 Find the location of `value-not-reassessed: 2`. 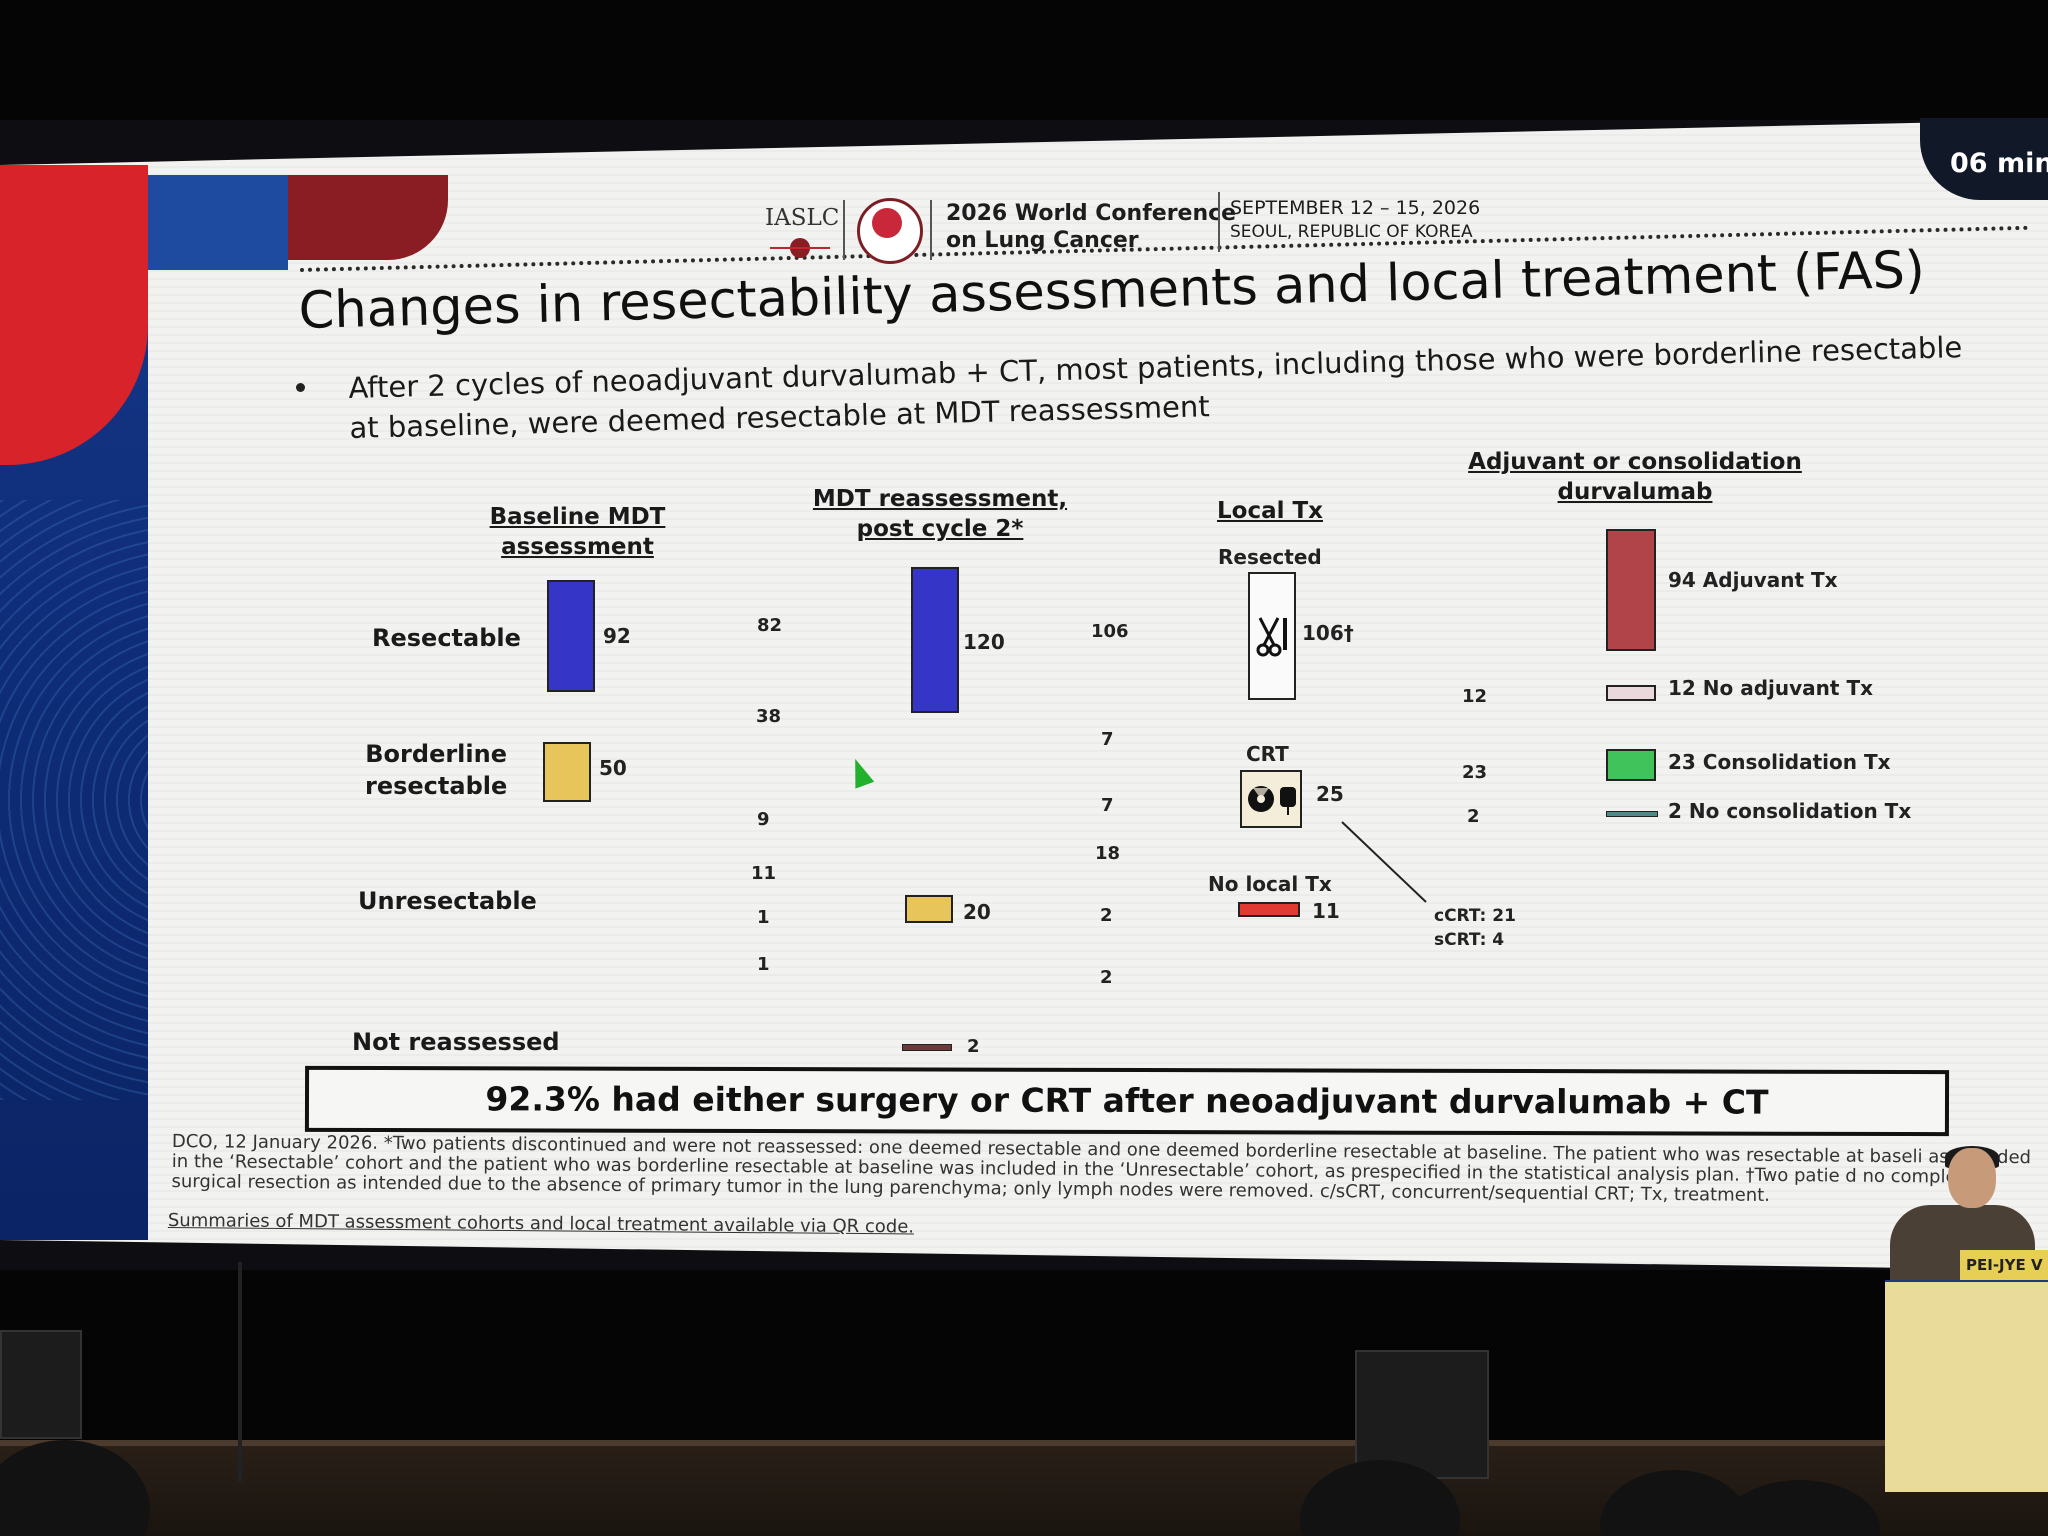

value-not-reassessed: 2 is located at coordinates (973, 1046).